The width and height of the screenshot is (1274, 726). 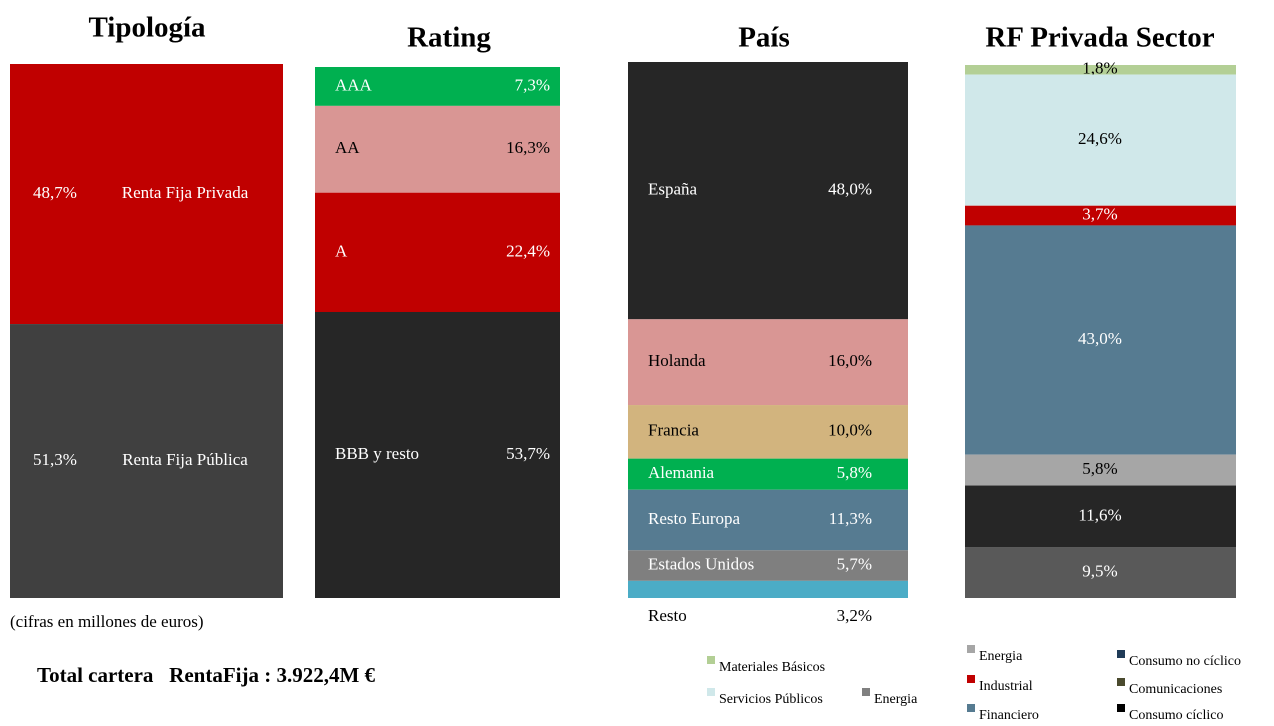 I want to click on value-label: 5,7%, so click(x=854, y=563).